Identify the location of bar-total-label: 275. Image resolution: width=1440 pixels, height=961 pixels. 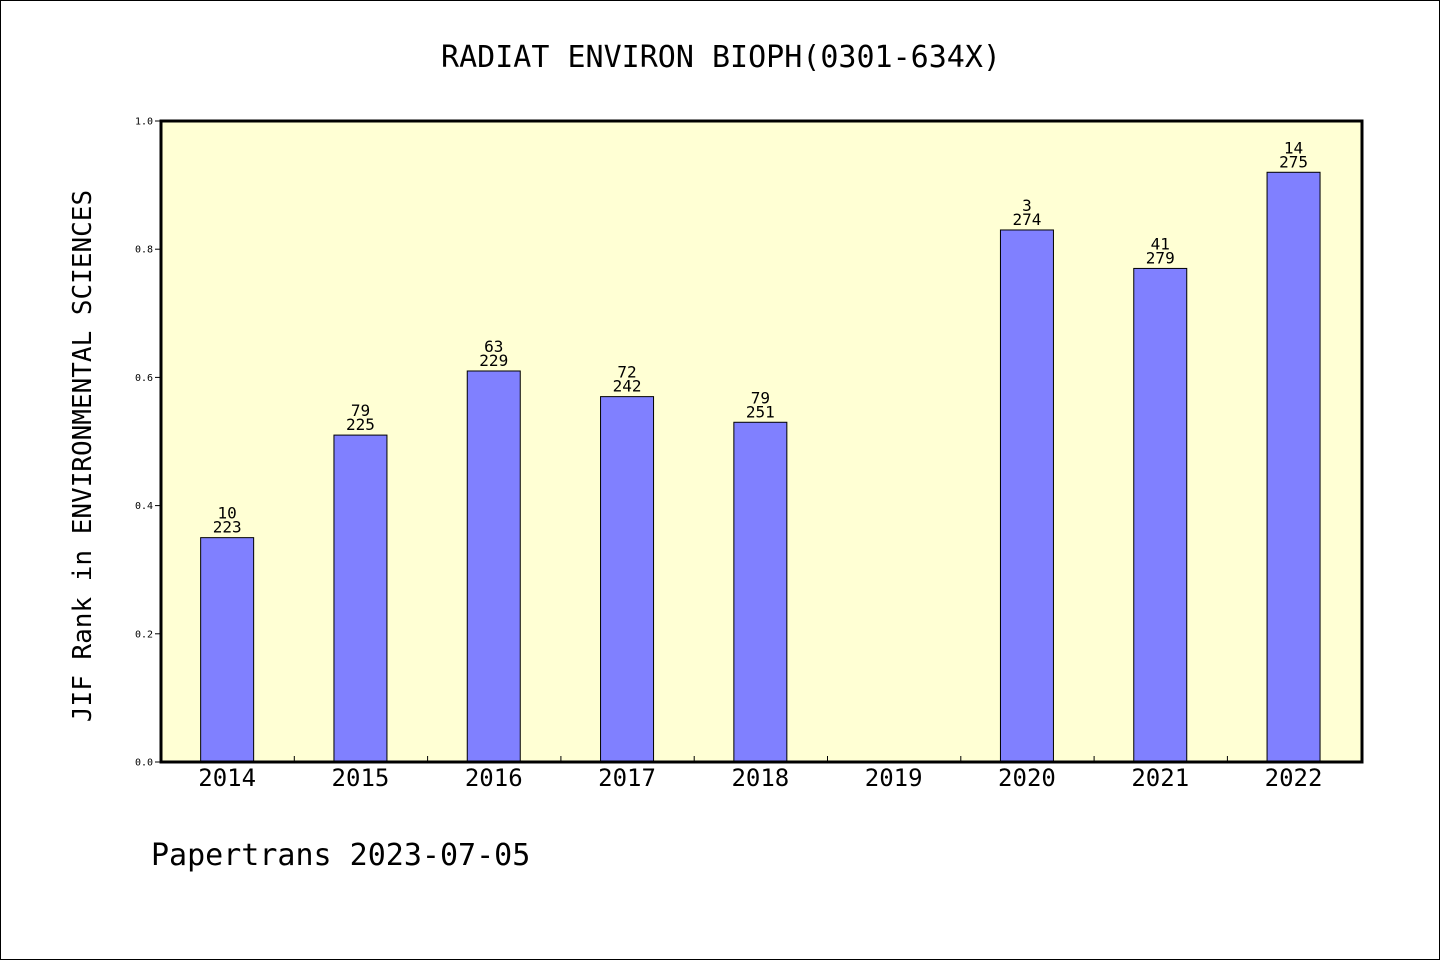
(1293, 161).